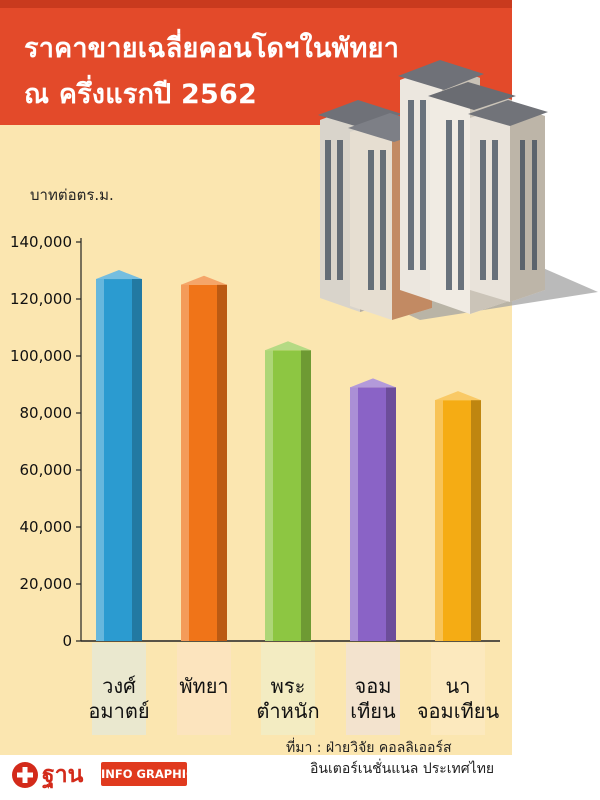  I want to click on x-category-line: จอม, so click(373, 686).